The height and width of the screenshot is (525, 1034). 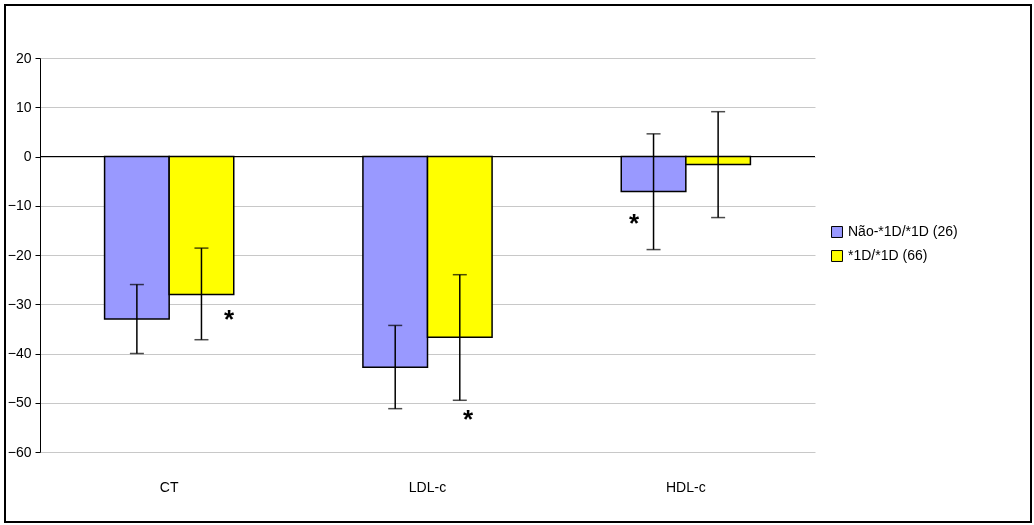 What do you see at coordinates (19, 303) in the screenshot?
I see `y-tick-label: −30` at bounding box center [19, 303].